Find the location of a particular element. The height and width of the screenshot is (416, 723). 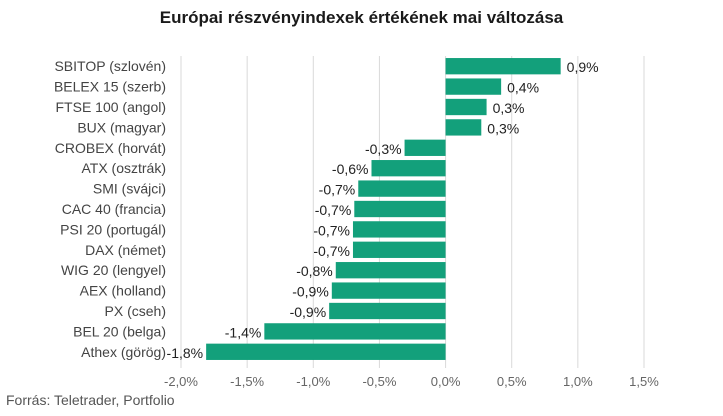

data-label: -0,3% is located at coordinates (383, 149).